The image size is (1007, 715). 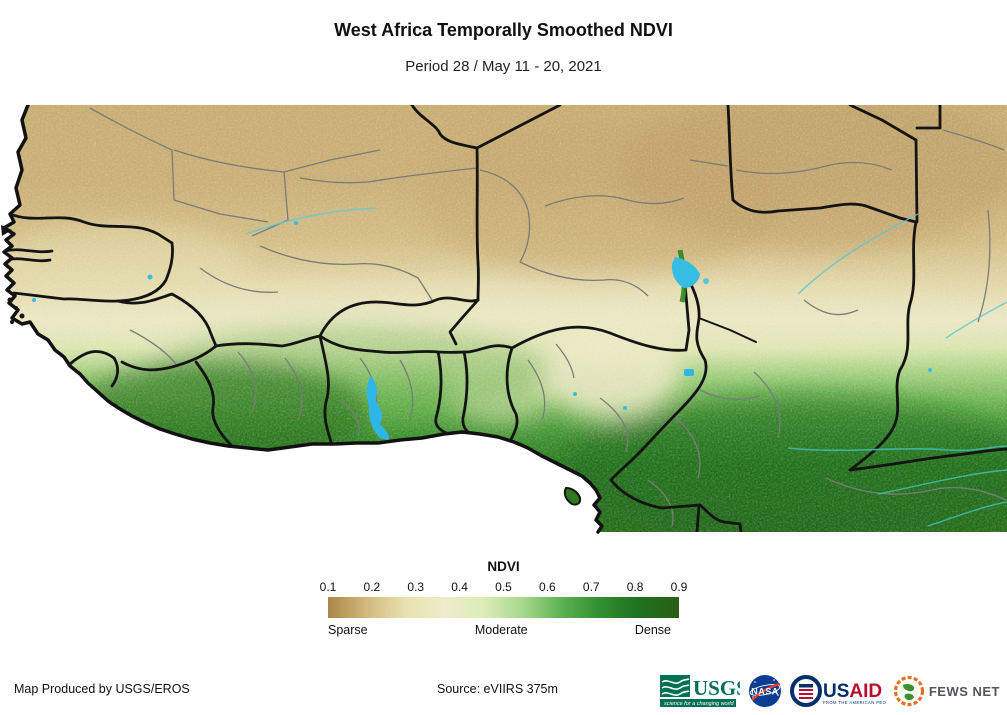 What do you see at coordinates (416, 587) in the screenshot?
I see `tick-label: 0.3` at bounding box center [416, 587].